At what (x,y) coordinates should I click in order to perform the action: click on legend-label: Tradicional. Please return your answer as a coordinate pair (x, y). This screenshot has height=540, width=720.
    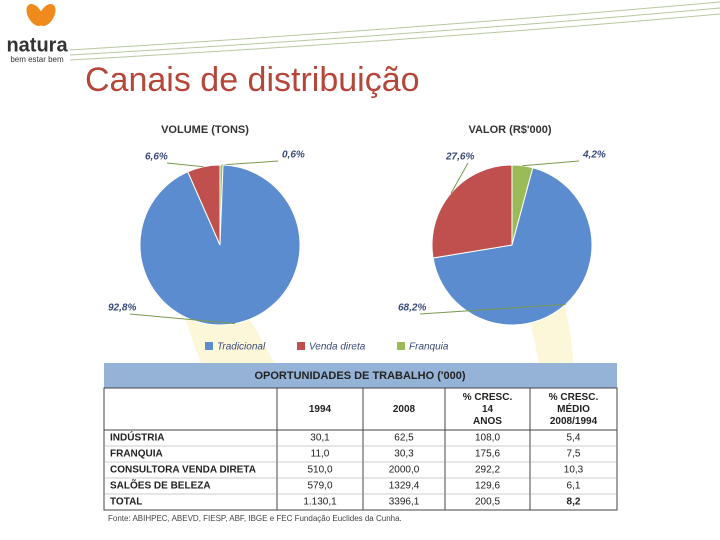
    Looking at the image, I should click on (241, 347).